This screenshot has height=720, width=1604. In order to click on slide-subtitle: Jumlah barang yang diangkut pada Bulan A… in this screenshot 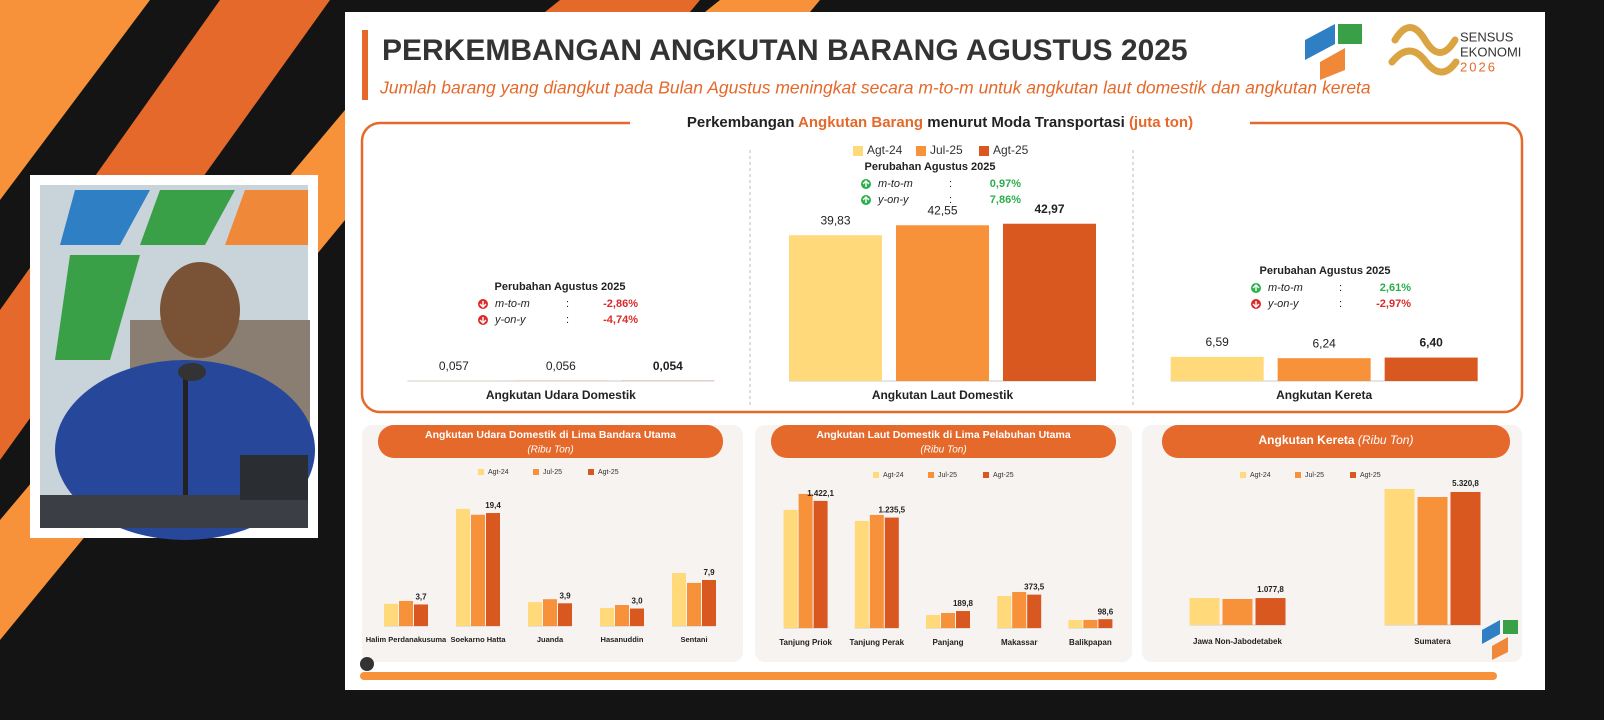, I will do `click(875, 88)`.